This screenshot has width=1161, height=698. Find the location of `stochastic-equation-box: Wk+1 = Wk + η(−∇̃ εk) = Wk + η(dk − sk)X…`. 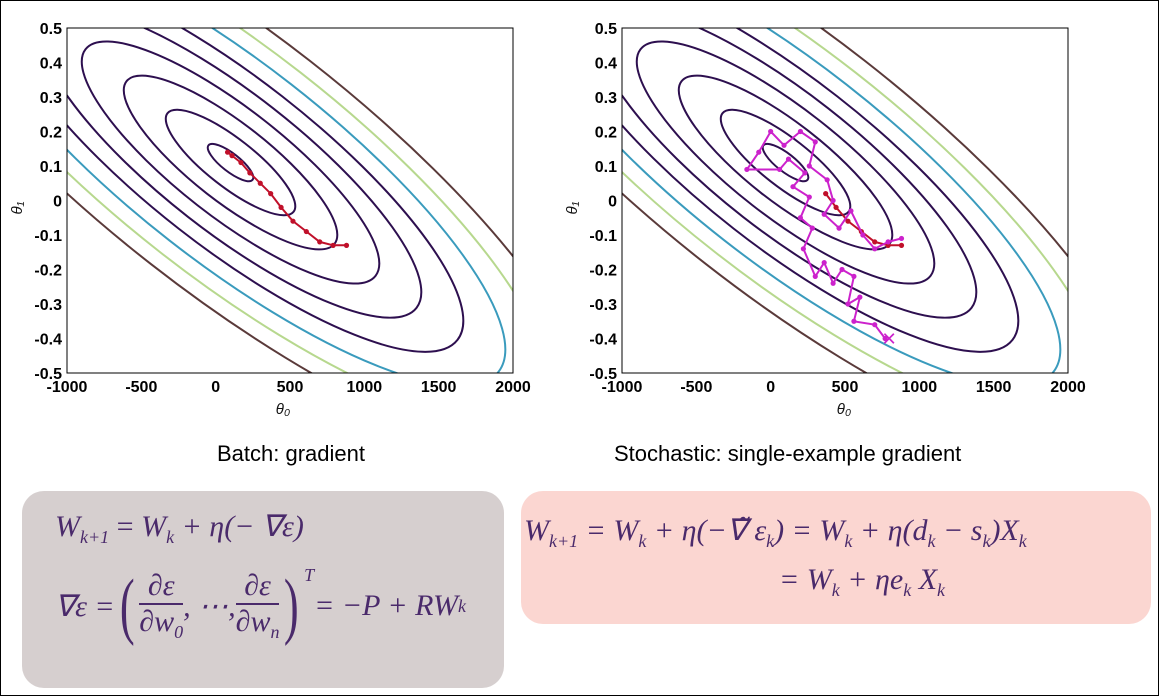

stochastic-equation-box: Wk+1 = Wk + η(−∇̃ εk) = Wk + η(dk − sk)X… is located at coordinates (836, 557).